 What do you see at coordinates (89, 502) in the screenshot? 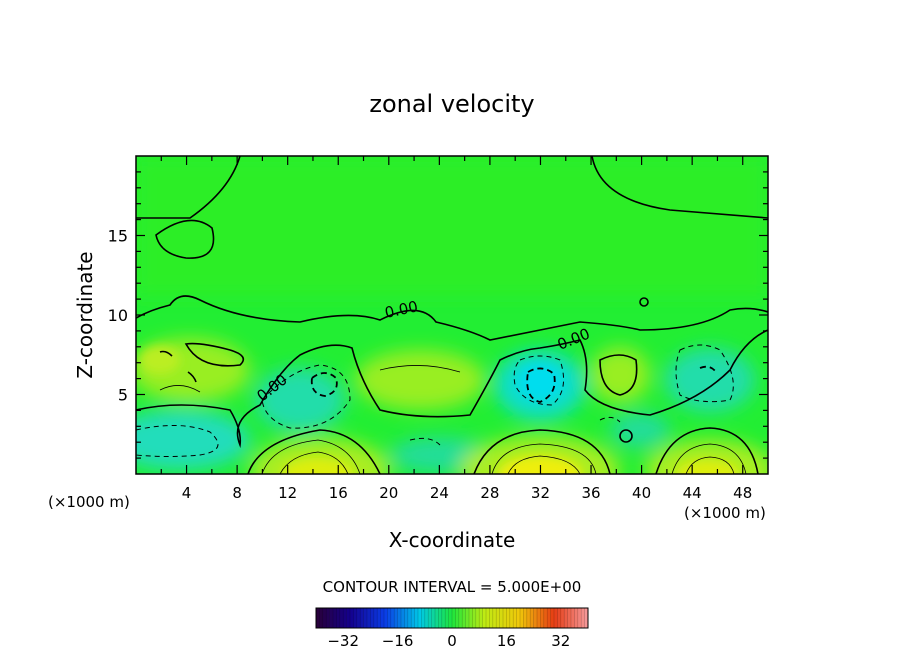
I see `x-unit-left: (×1000 m)` at bounding box center [89, 502].